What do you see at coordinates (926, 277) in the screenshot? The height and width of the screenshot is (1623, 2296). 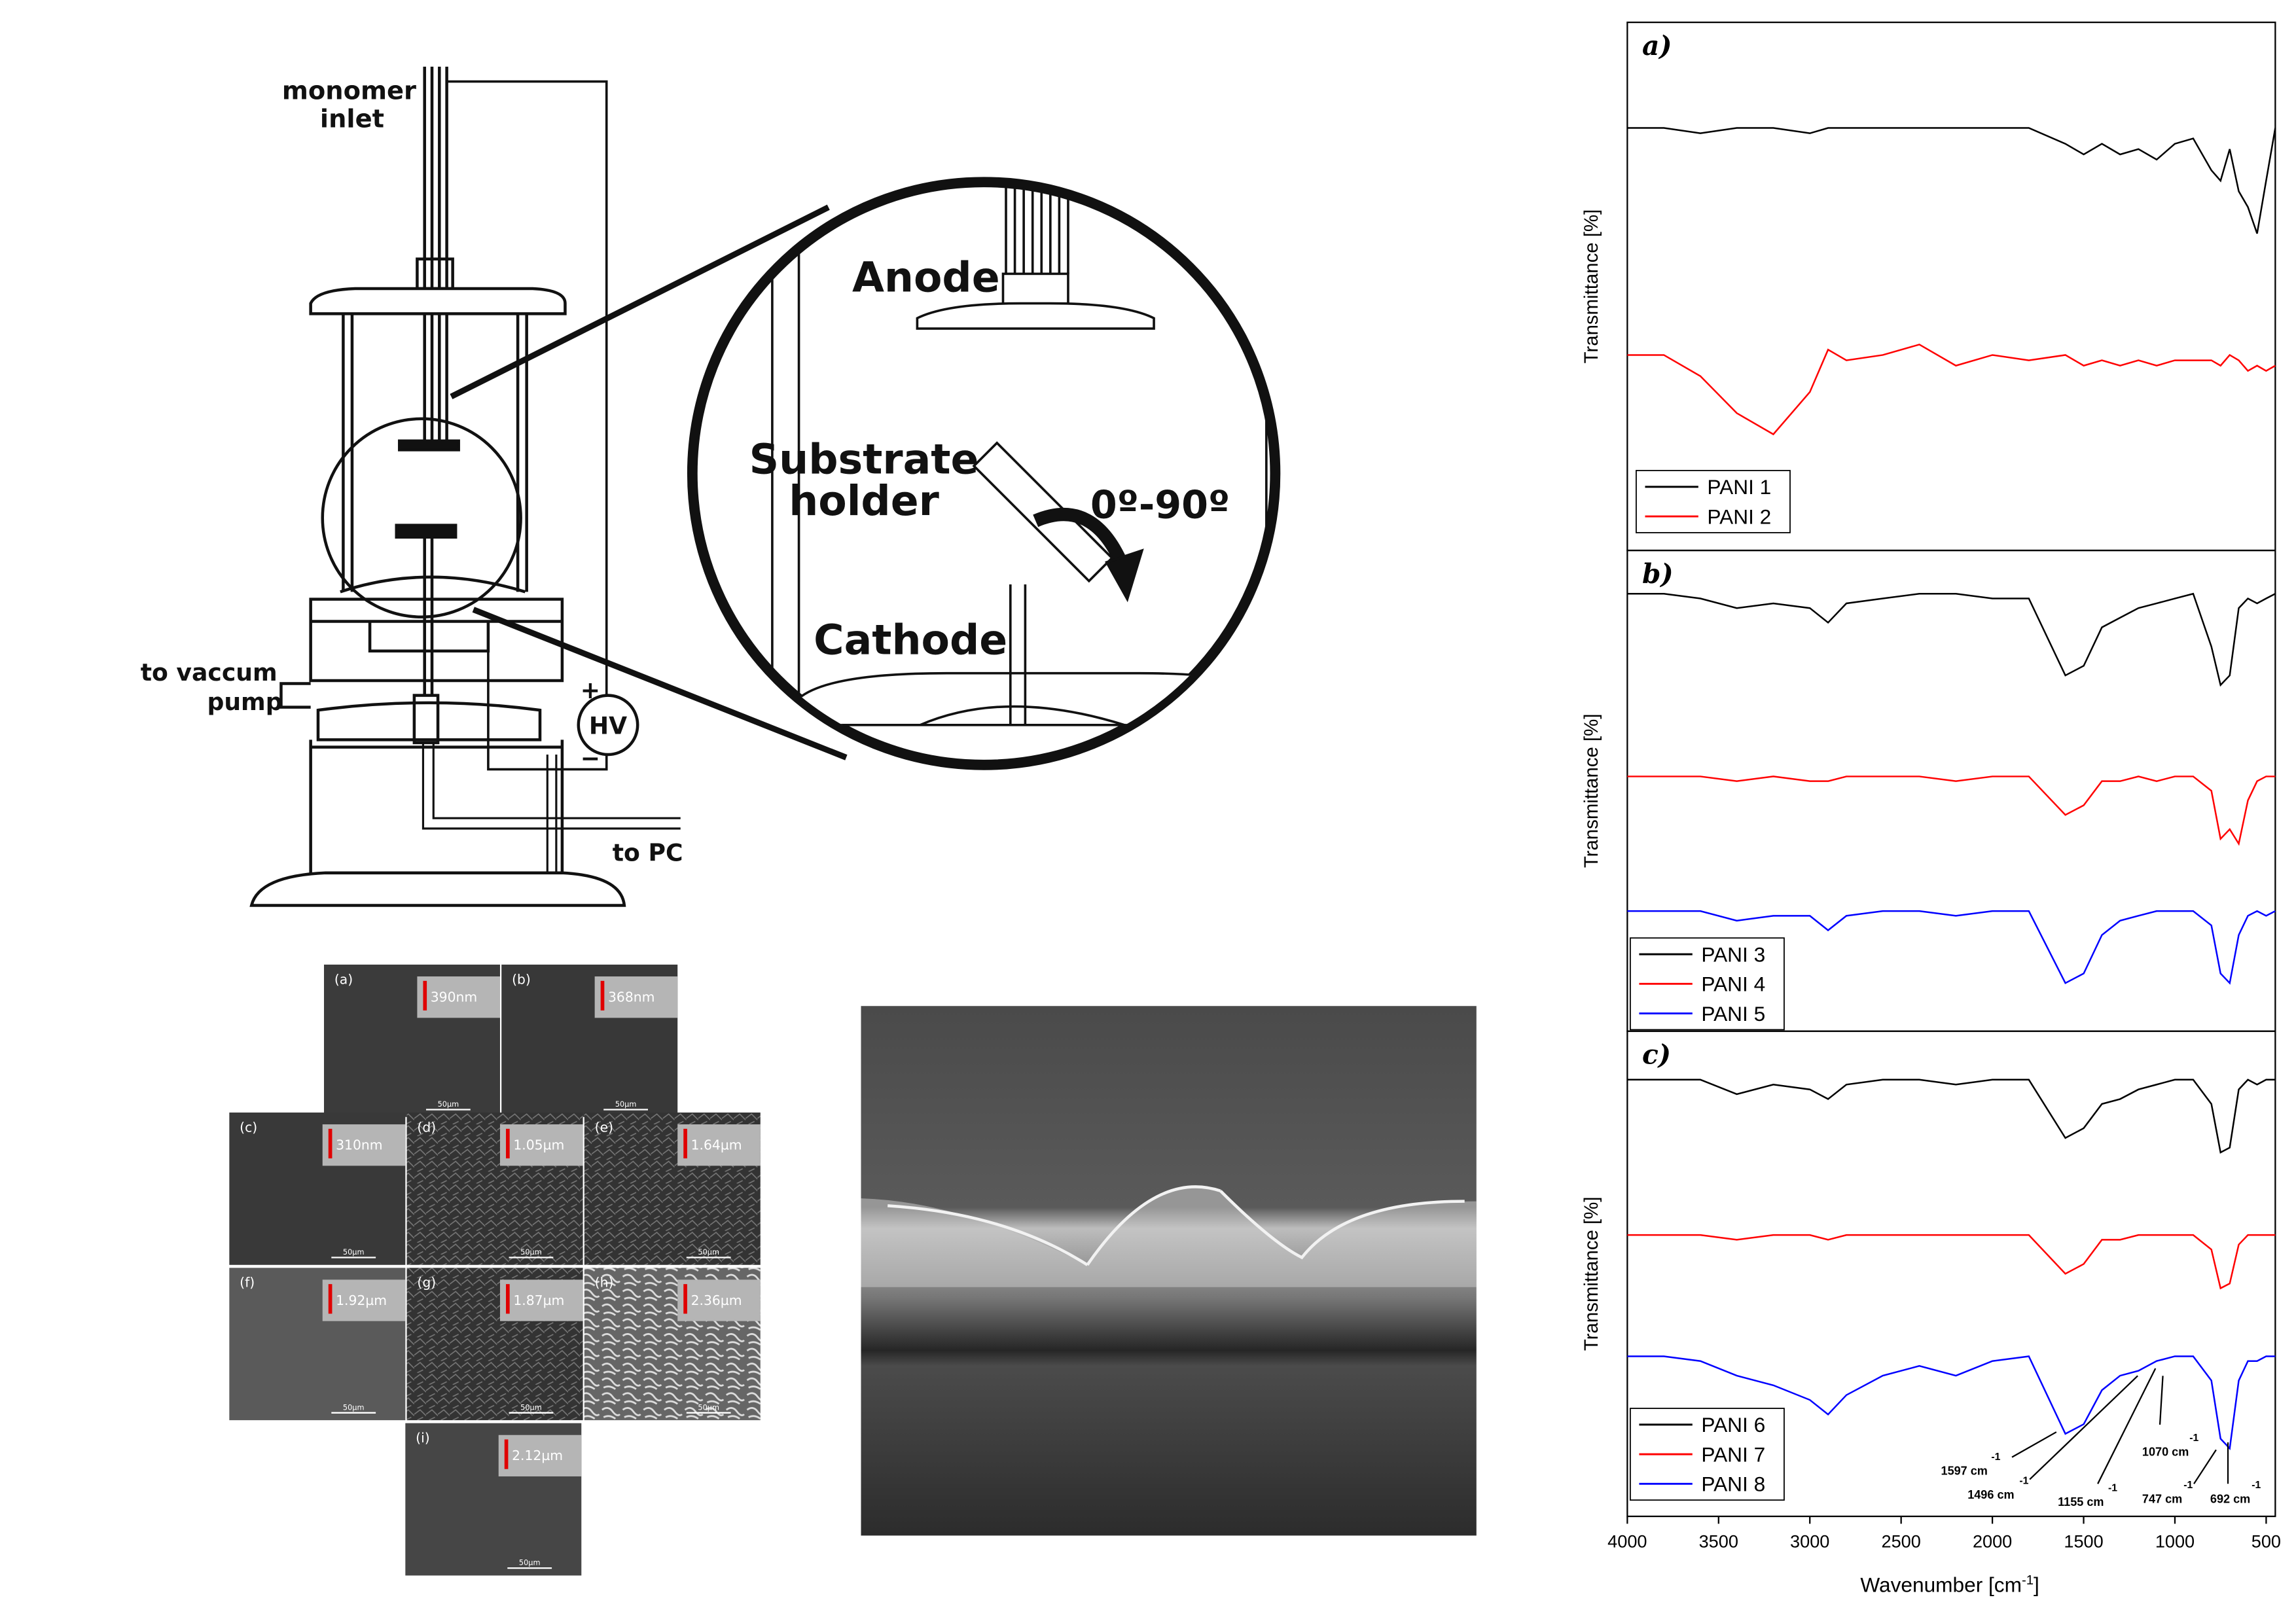 I see `label: Anode` at bounding box center [926, 277].